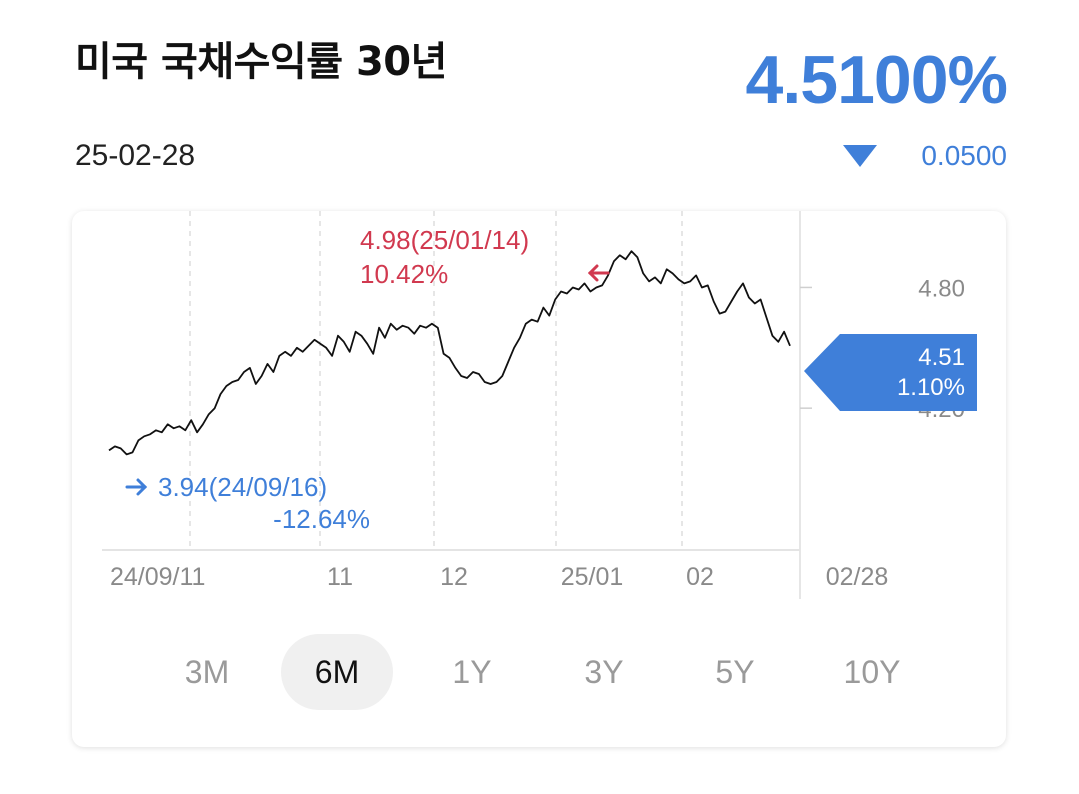 This screenshot has height=794, width=1079. What do you see at coordinates (136, 487) in the screenshot?
I see `right-arrow-icon` at bounding box center [136, 487].